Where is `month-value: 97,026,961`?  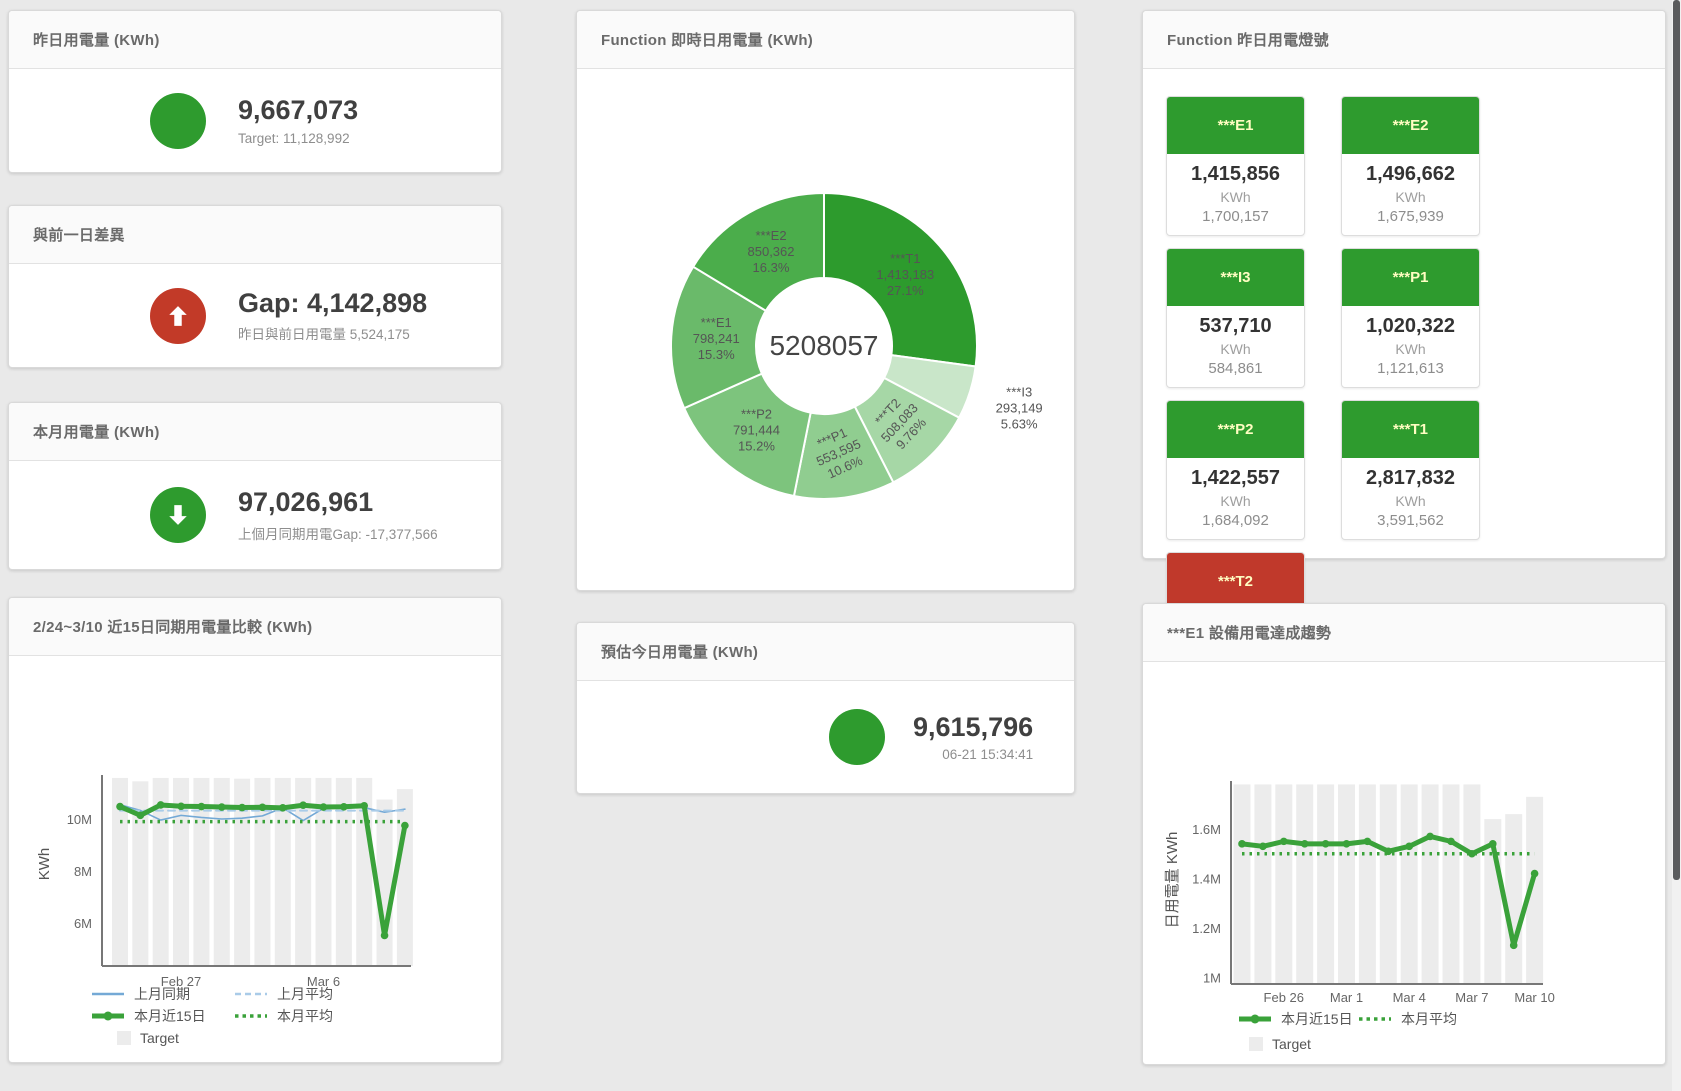
month-value: 97,026,961 is located at coordinates (306, 502).